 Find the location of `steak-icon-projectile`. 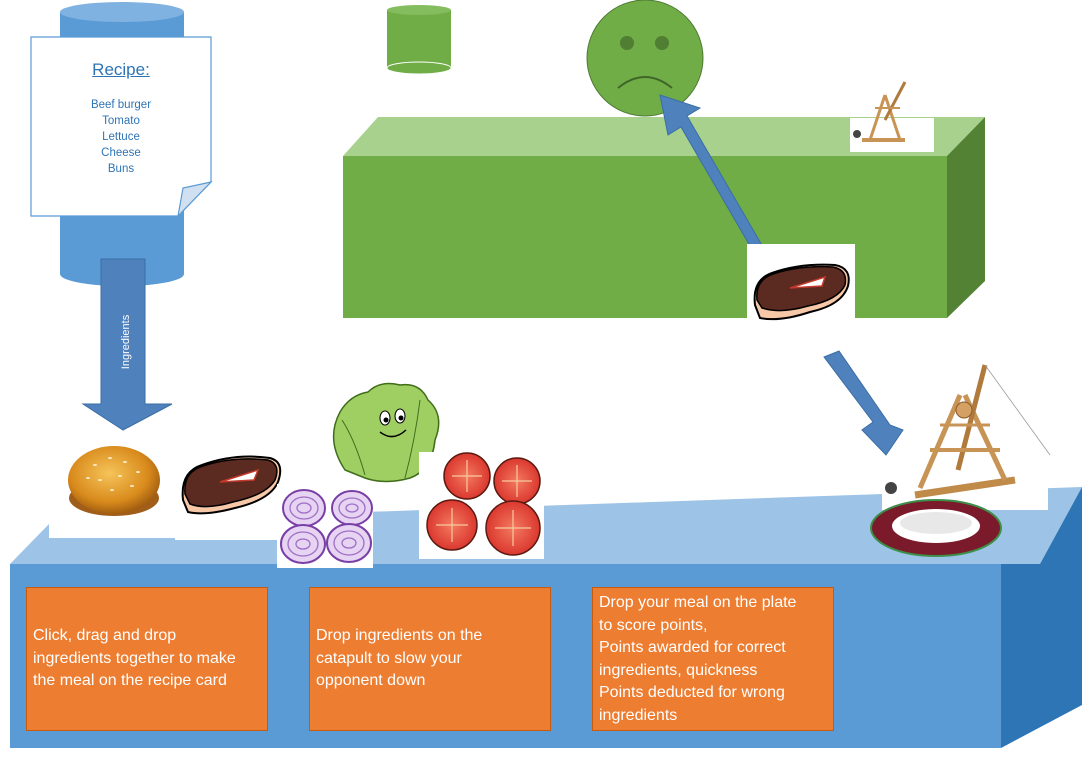

steak-icon-projectile is located at coordinates (801, 287).